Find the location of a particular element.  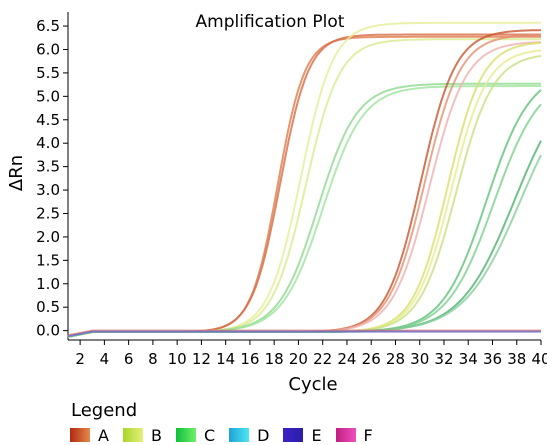

legend-item-f: F is located at coordinates (354, 435).